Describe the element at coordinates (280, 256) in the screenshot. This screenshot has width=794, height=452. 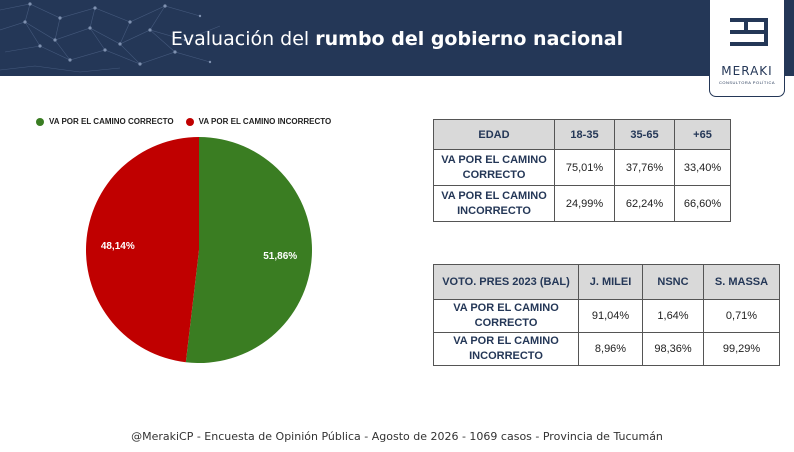
I see `pie-label-correcto: 51,86%` at that location.